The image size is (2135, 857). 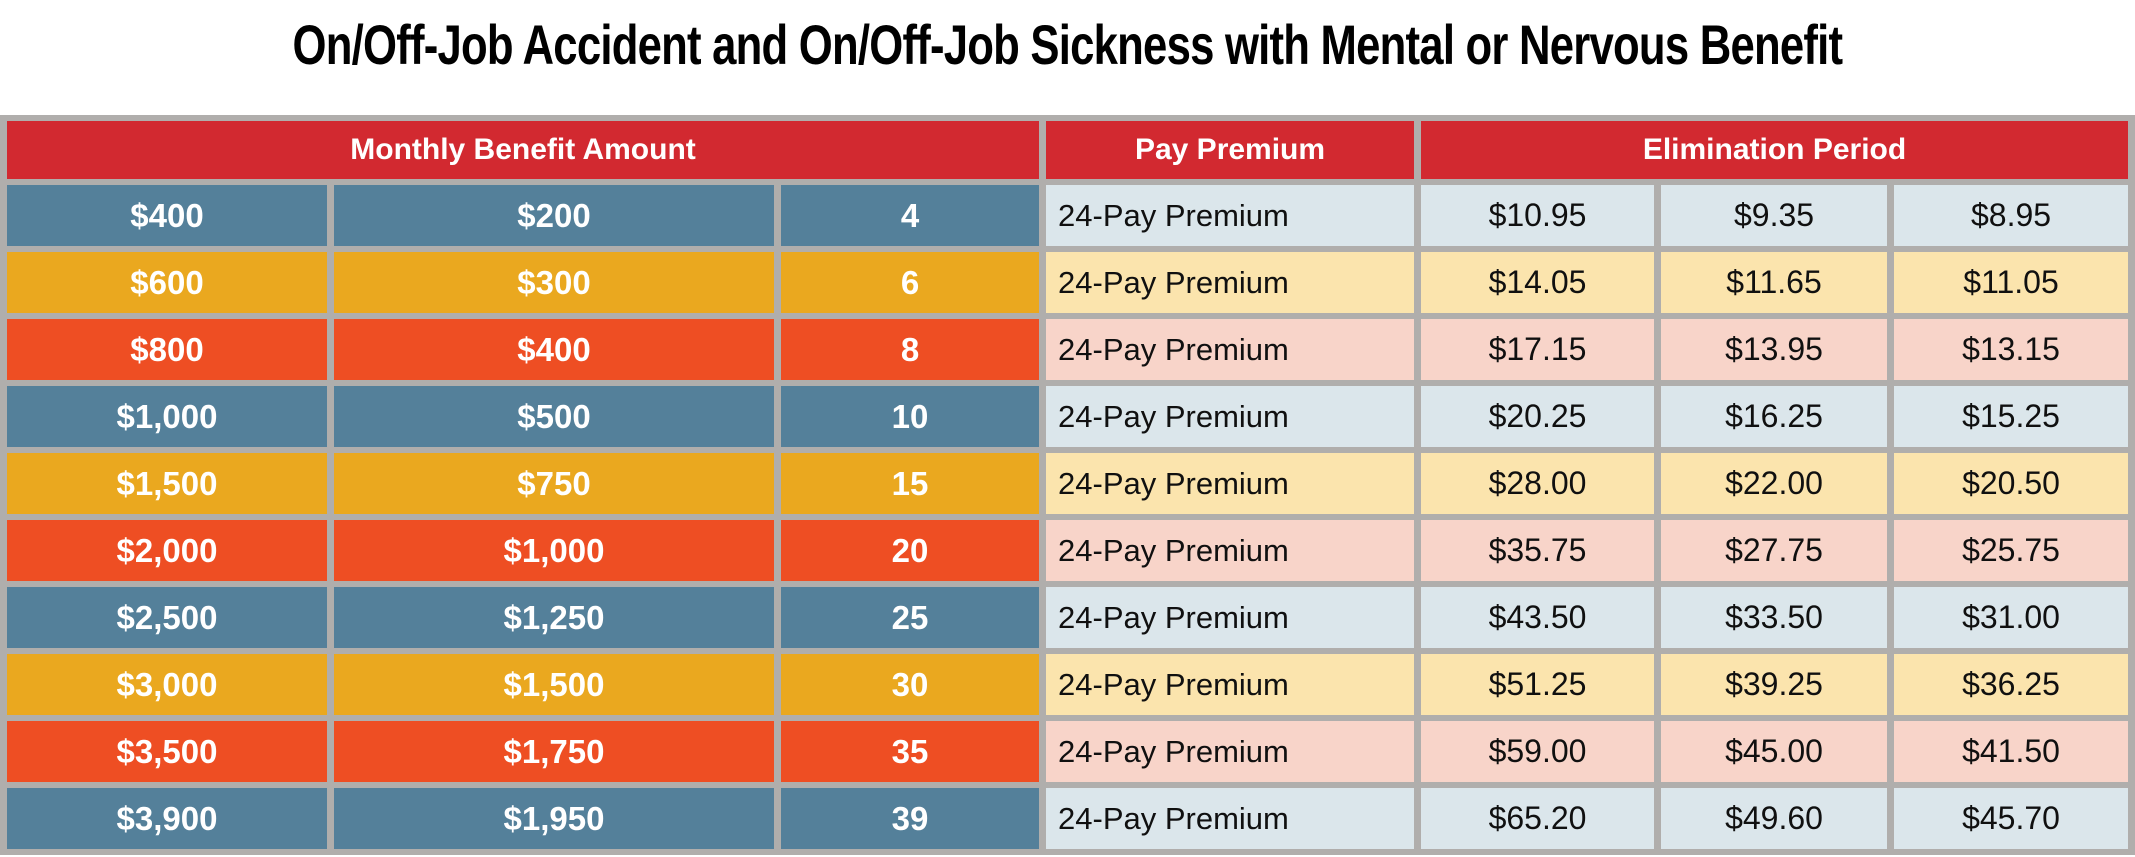 I want to click on premium-value-cell: $65.20, so click(x=1538, y=818).